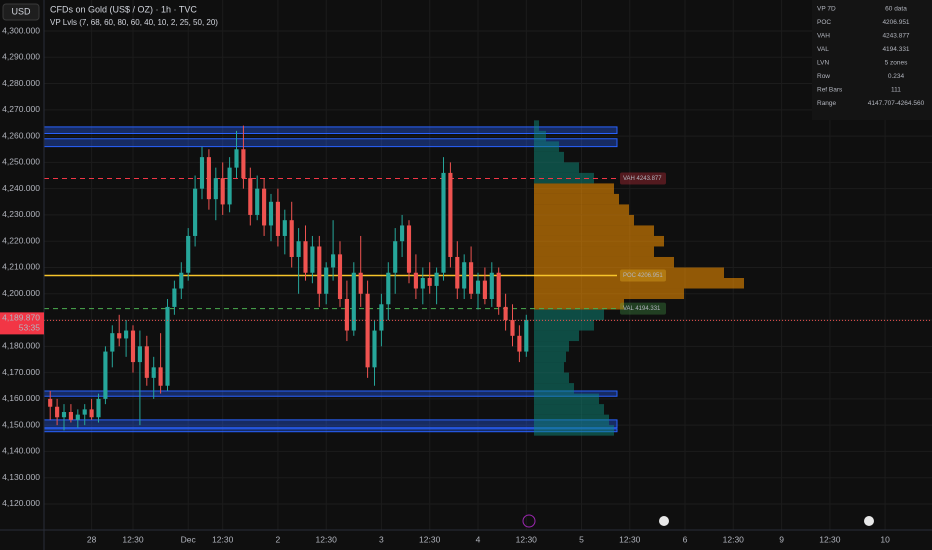  Describe the element at coordinates (823, 49) in the screenshot. I see `table-key: VAL` at that location.